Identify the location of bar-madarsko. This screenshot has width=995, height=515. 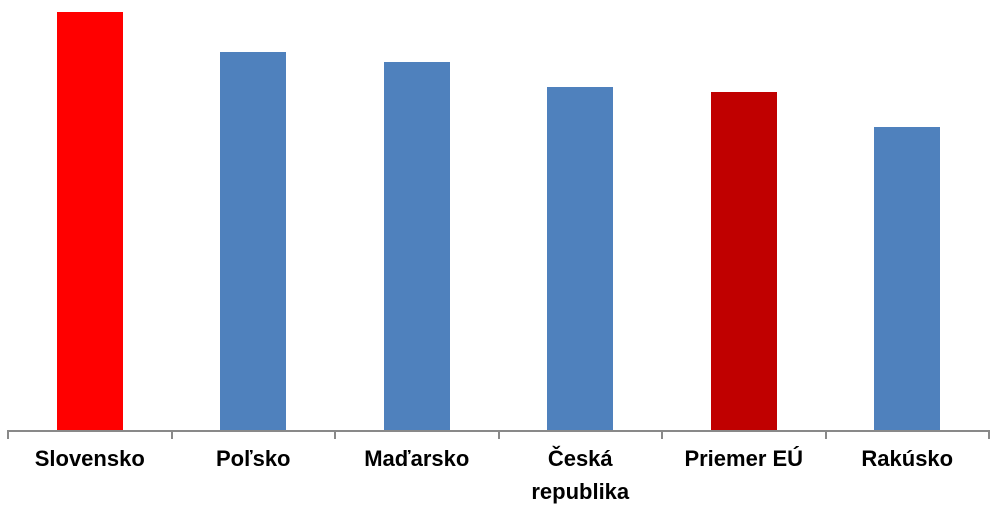
(416, 246).